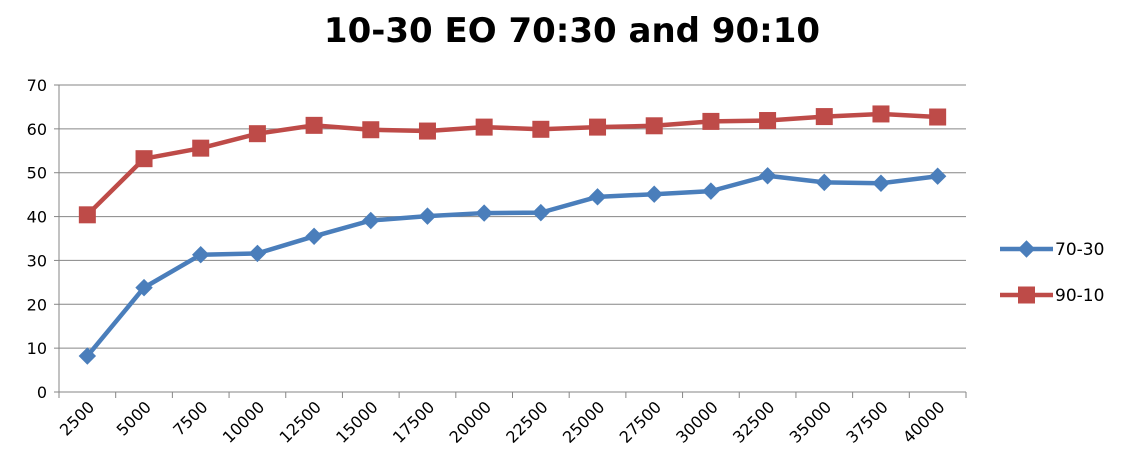  I want to click on x-tick-label: 2500, so click(77, 418).